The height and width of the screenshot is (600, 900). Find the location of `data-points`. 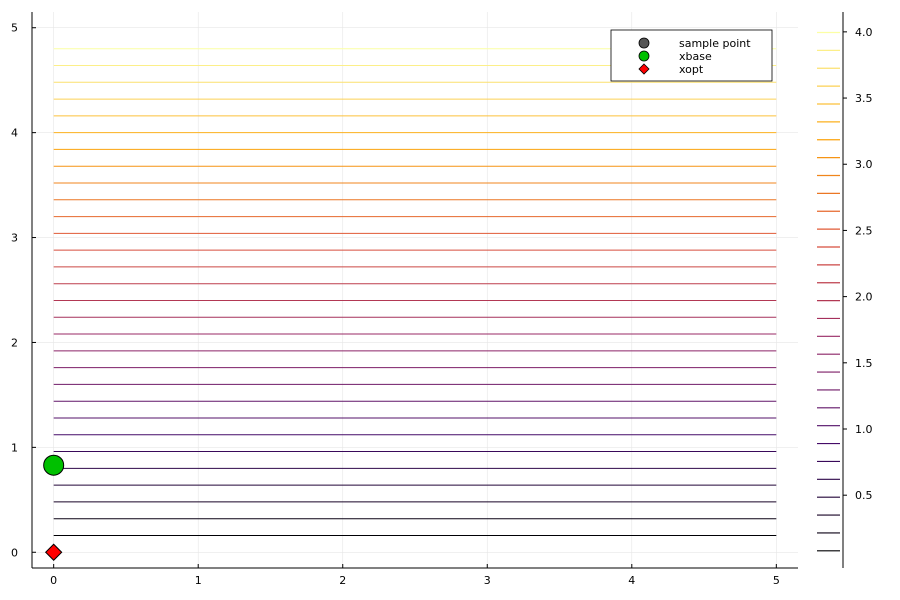

data-points is located at coordinates (54, 507).